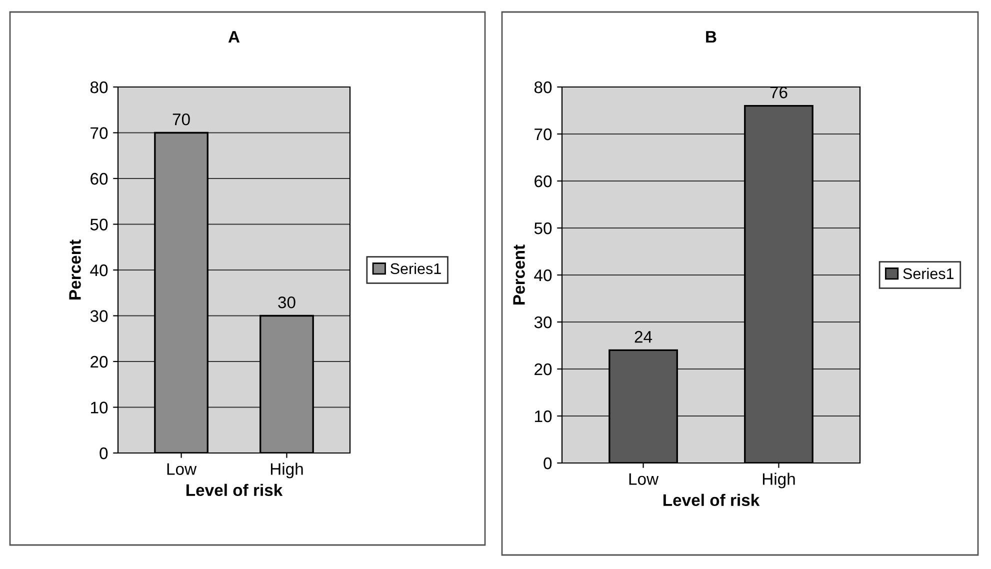  Describe the element at coordinates (234, 37) in the screenshot. I see `chart-title: A` at that location.